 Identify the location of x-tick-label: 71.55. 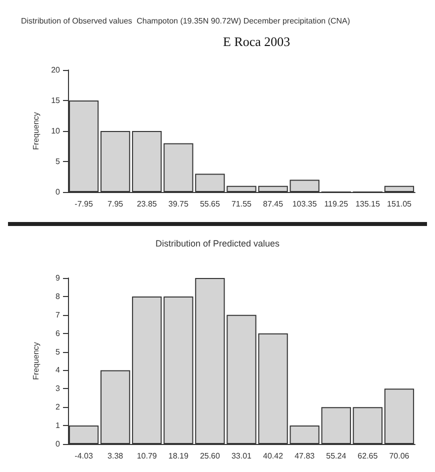
(241, 204).